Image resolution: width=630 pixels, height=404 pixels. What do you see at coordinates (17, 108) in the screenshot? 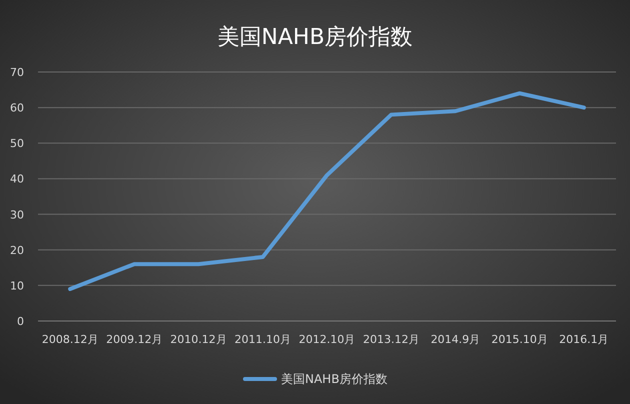
I see `y-tick-label: 60` at bounding box center [17, 108].